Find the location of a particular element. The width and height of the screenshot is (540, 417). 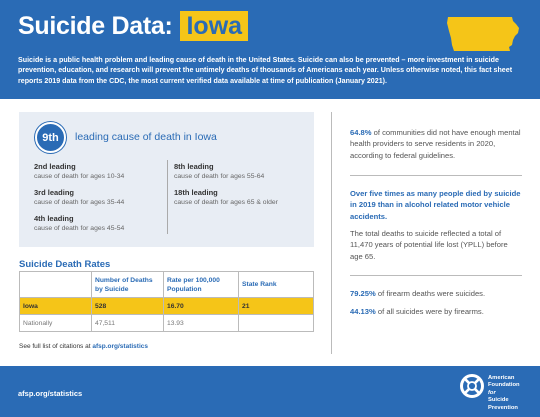

leading-rank: 8th leading is located at coordinates (194, 166).